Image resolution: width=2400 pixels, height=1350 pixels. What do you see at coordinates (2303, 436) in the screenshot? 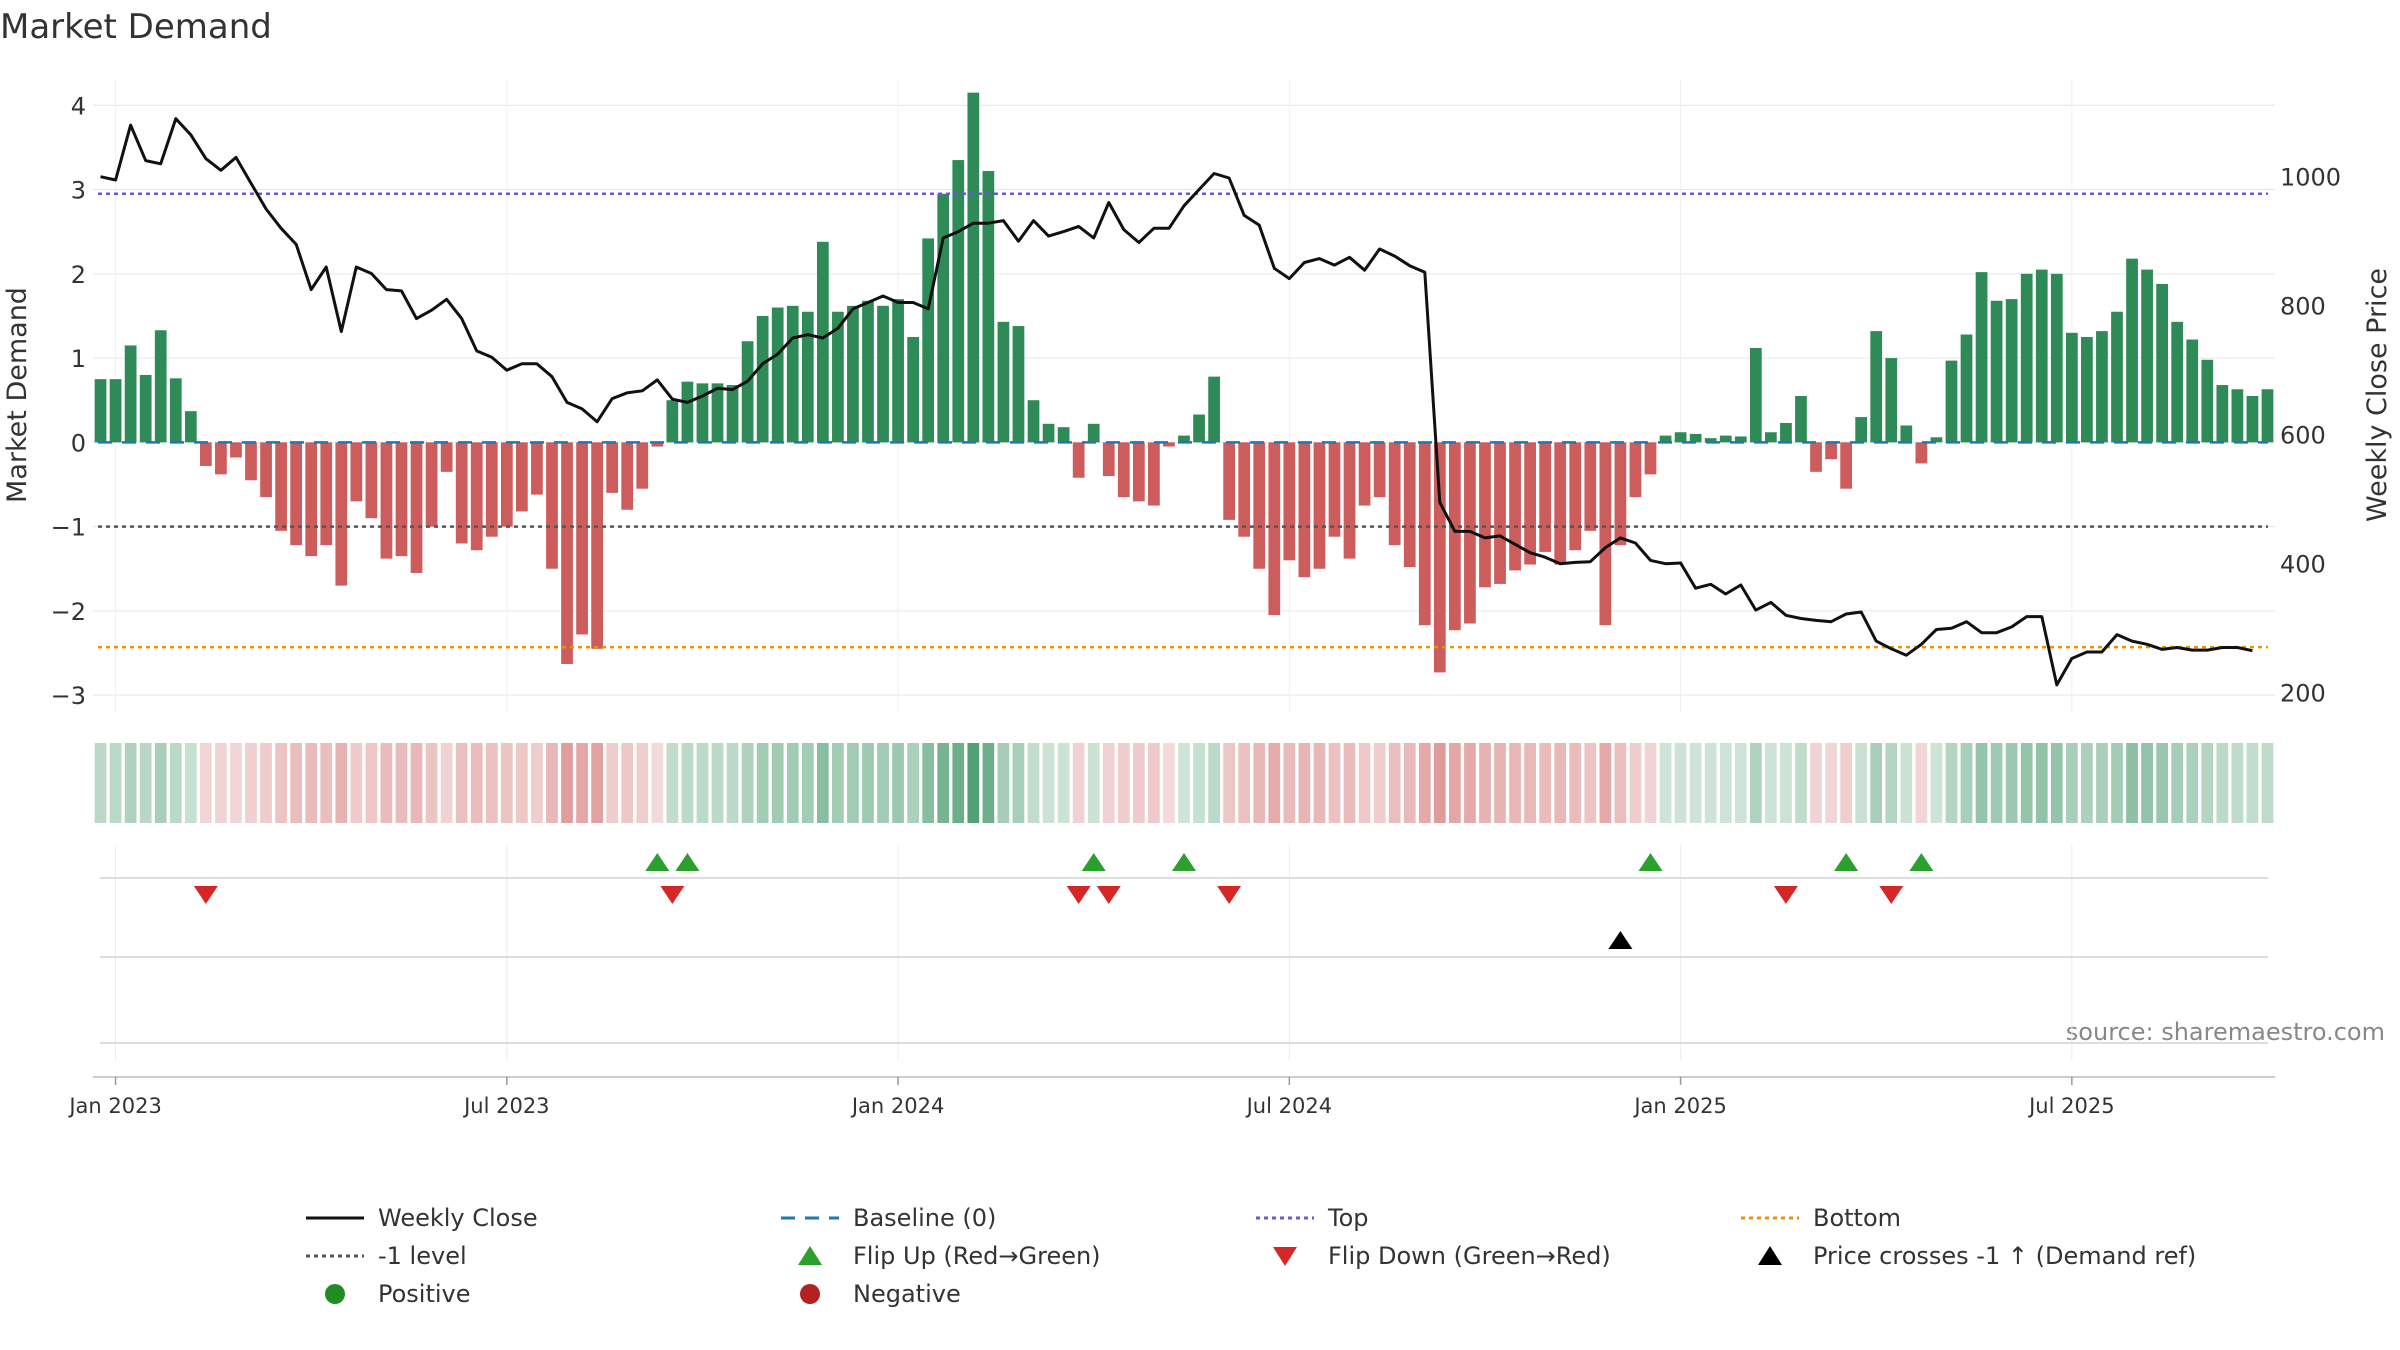
I see `y2-tick-label: 600` at bounding box center [2303, 436].